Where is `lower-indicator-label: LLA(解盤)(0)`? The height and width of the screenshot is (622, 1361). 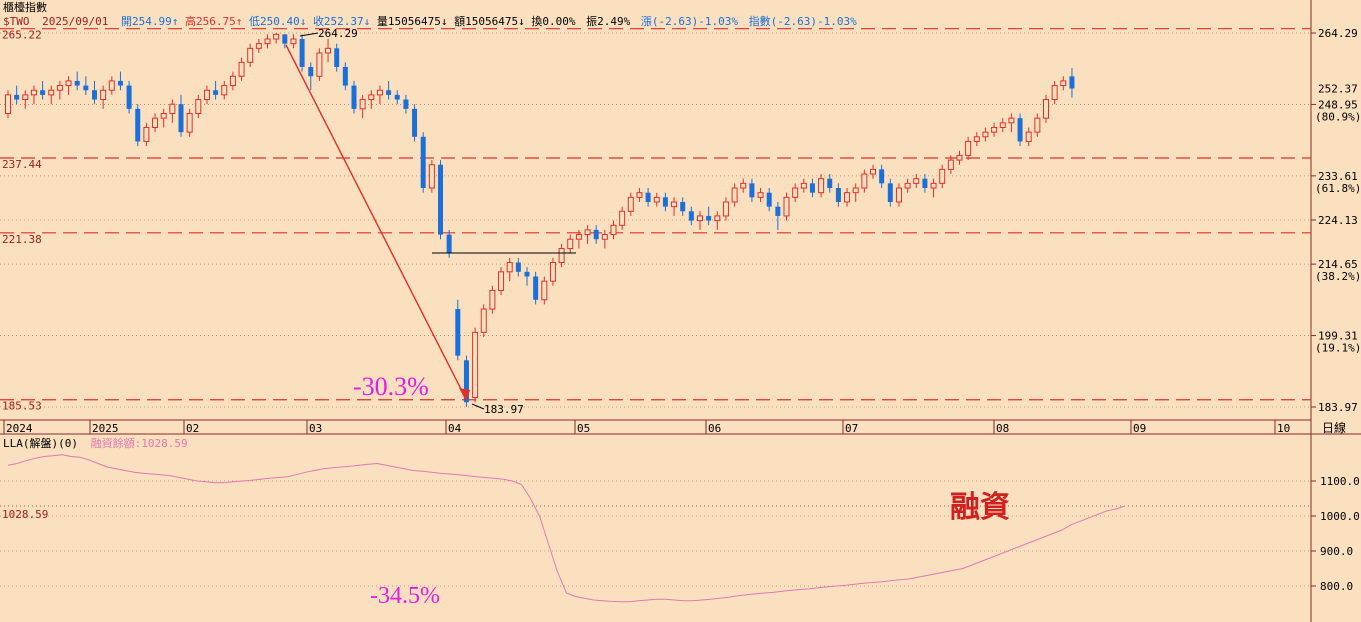
lower-indicator-label: LLA(解盤)(0) is located at coordinates (40, 443).